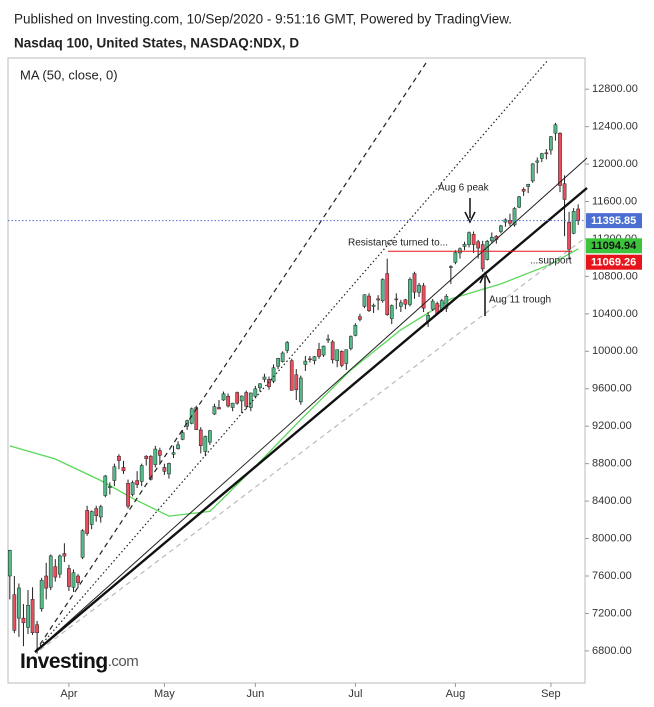 The width and height of the screenshot is (654, 707). I want to click on y-tick-label: 12800.00, so click(615, 89).